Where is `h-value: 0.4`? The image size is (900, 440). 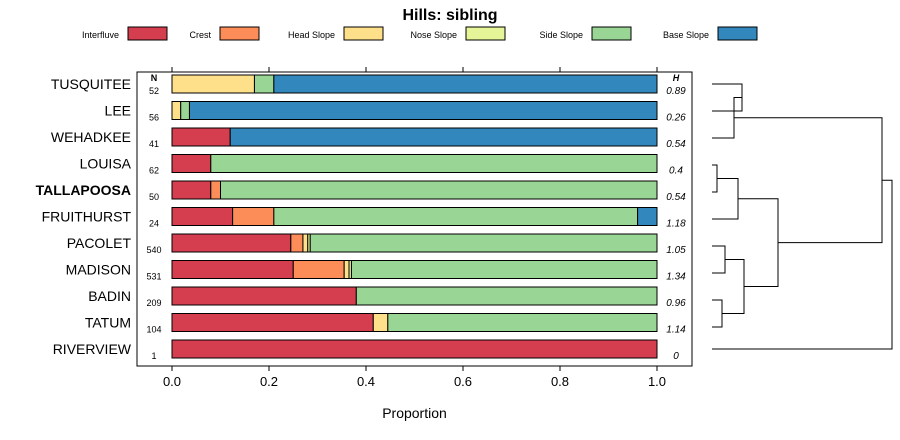 h-value: 0.4 is located at coordinates (676, 171).